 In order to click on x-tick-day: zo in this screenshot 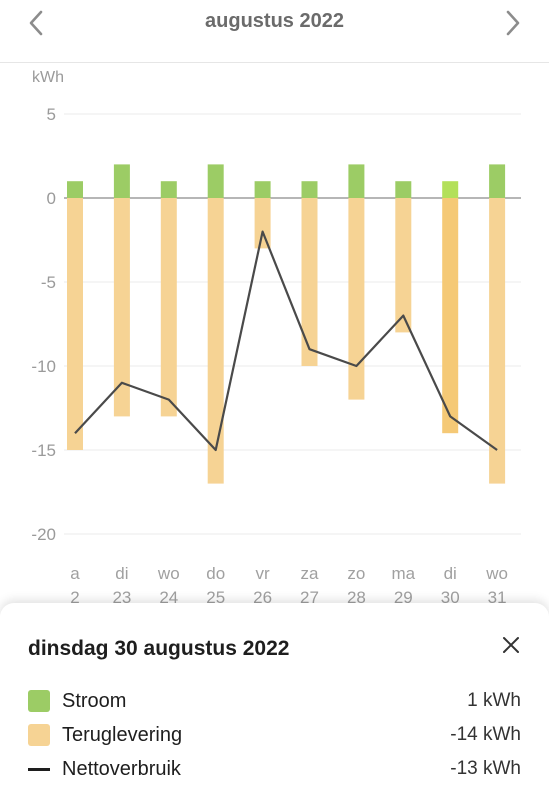, I will do `click(356, 573)`.